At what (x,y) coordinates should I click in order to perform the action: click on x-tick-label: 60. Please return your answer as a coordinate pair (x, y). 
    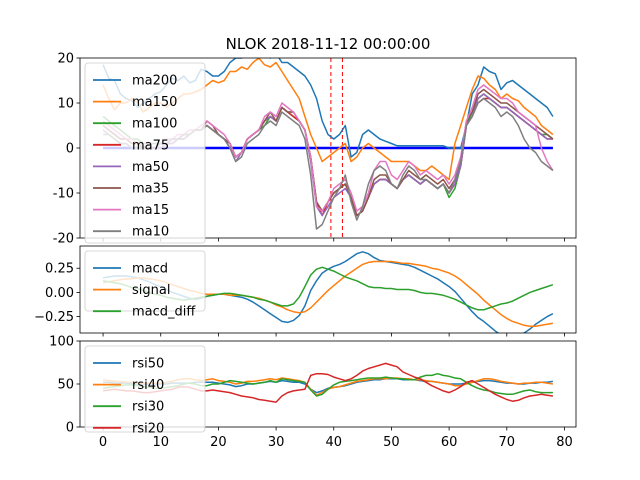
    Looking at the image, I should click on (449, 442).